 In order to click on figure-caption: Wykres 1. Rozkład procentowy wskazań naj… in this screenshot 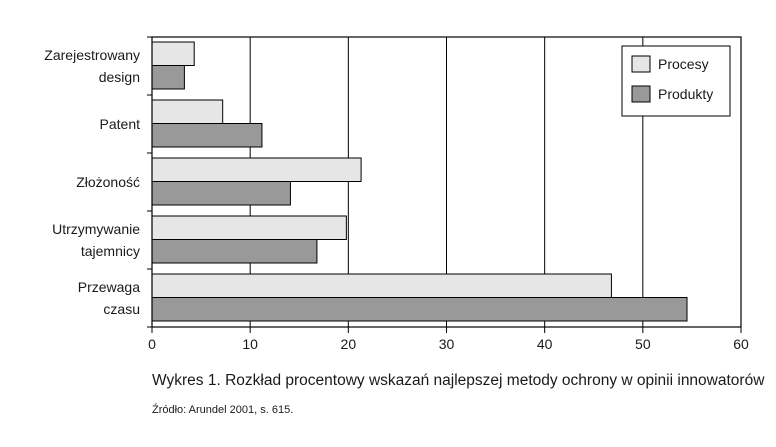, I will do `click(458, 380)`.